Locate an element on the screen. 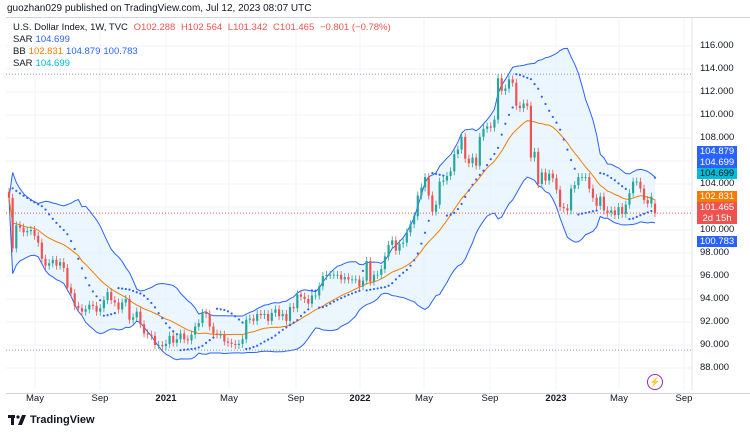 The width and height of the screenshot is (750, 436). legend-bb: BB 102.831 104.879 100.783 is located at coordinates (203, 52).